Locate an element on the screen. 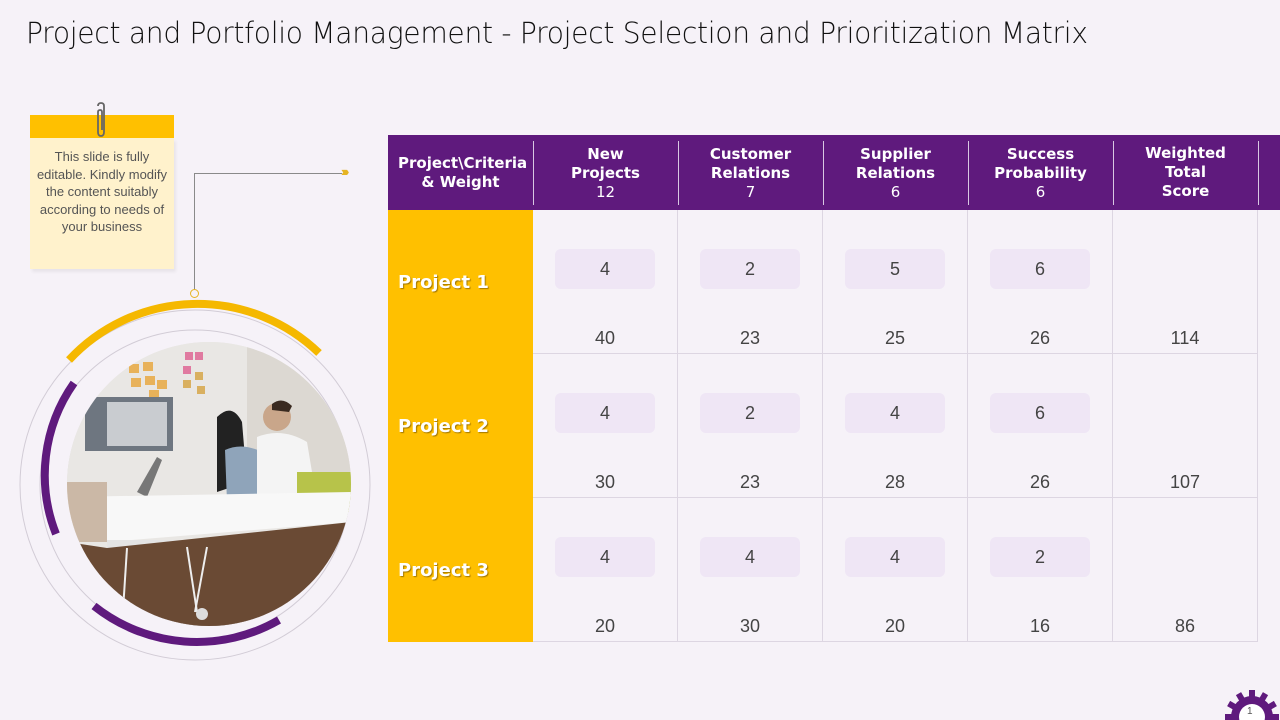 The image size is (1280, 720). header-label: Customer Relations is located at coordinates (750, 163).